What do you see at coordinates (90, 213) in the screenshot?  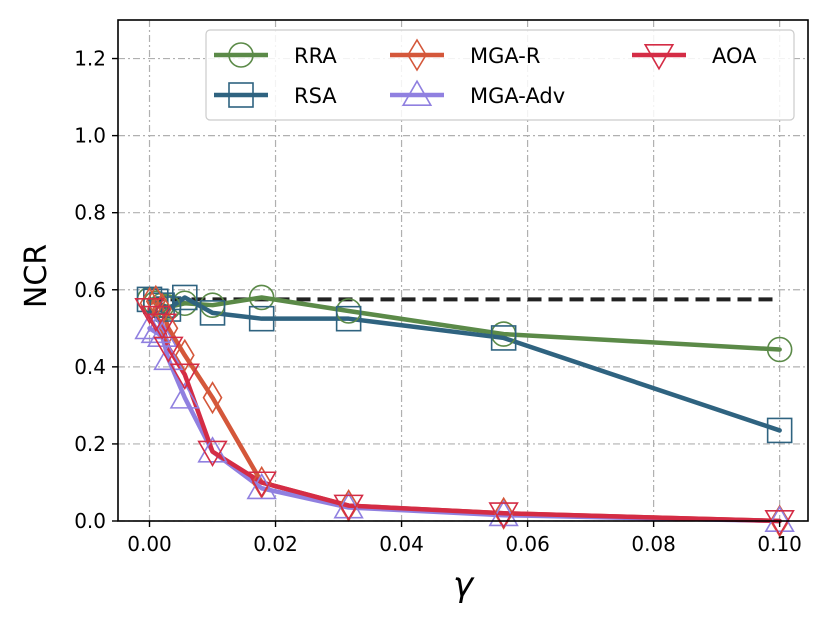 I see `y-tick-label: 0.8` at bounding box center [90, 213].